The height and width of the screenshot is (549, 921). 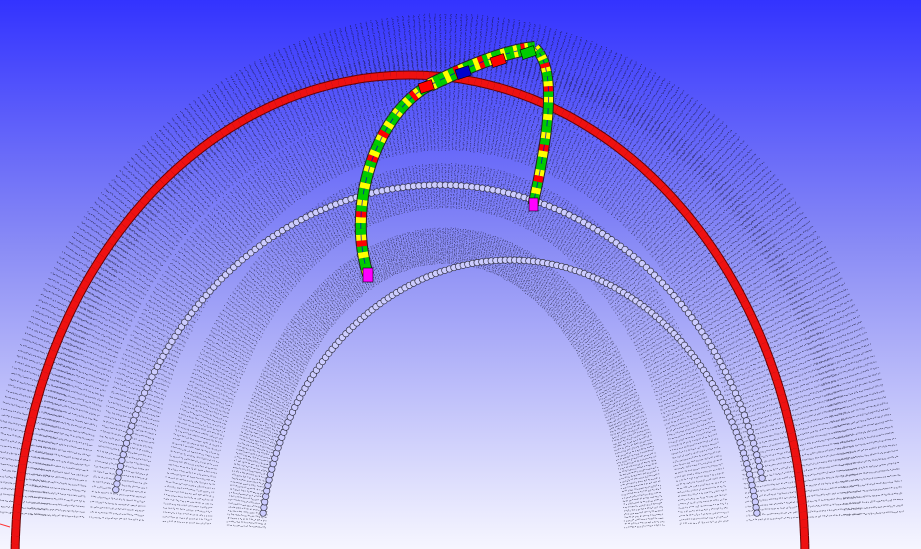 What do you see at coordinates (5, 525) in the screenshot?
I see `axis-marker` at bounding box center [5, 525].